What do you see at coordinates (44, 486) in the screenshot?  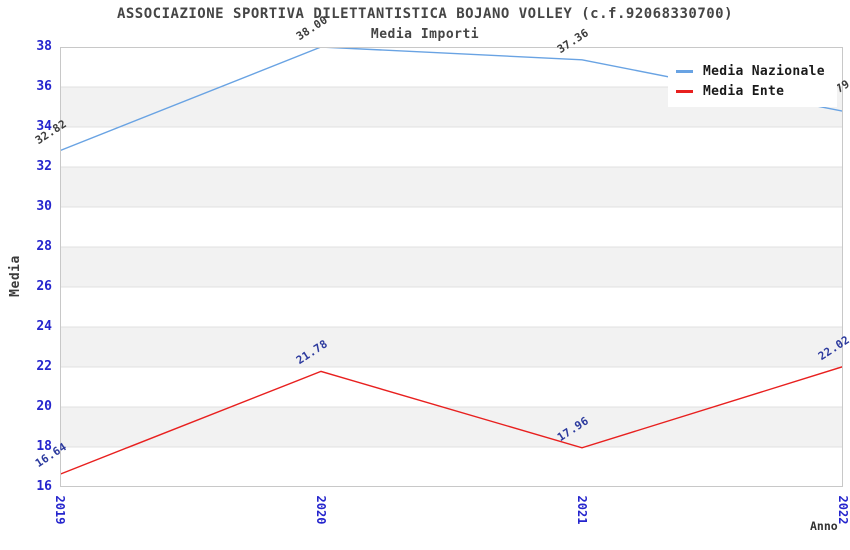 I see `y-tick-label: 16` at bounding box center [44, 486].